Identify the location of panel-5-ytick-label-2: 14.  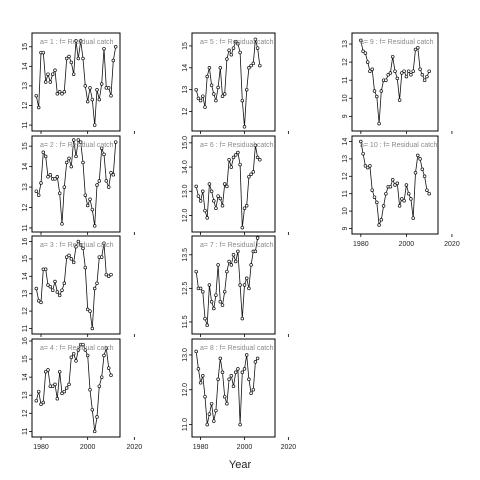
(185, 68).